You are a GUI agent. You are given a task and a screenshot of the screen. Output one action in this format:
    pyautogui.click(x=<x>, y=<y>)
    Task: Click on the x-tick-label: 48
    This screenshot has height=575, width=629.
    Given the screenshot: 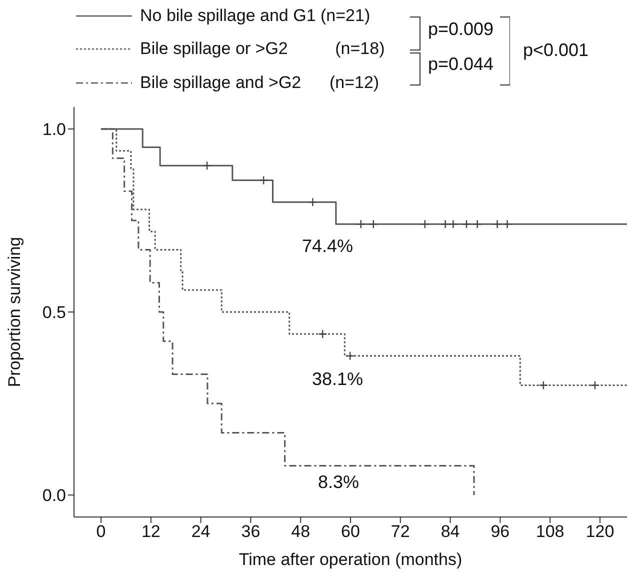 What is the action you would take?
    pyautogui.click(x=300, y=532)
    